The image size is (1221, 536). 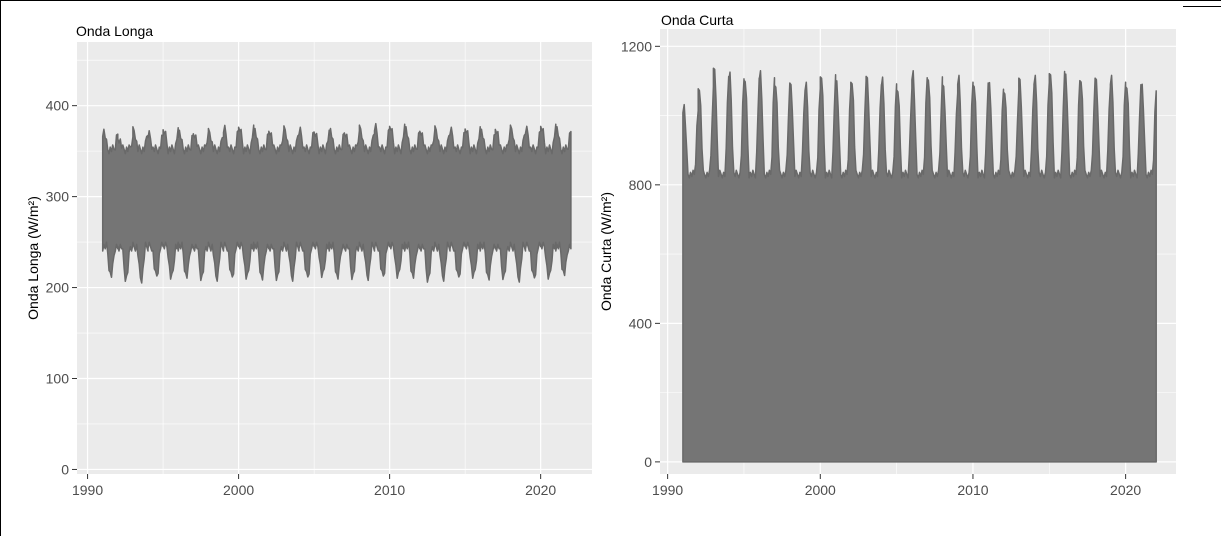 What do you see at coordinates (336, 203) in the screenshot?
I see `series-line` at bounding box center [336, 203].